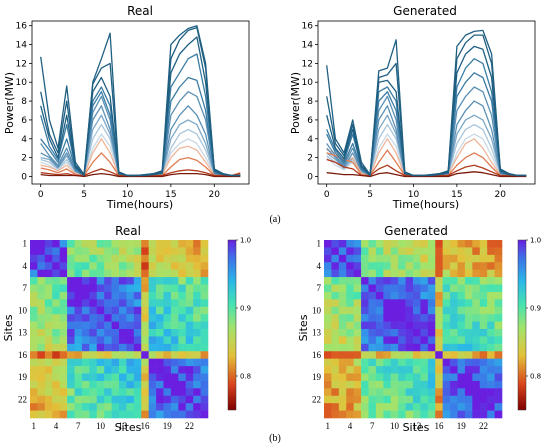 This screenshot has height=445, width=550. I want to click on x-tick-label: 5, so click(370, 195).